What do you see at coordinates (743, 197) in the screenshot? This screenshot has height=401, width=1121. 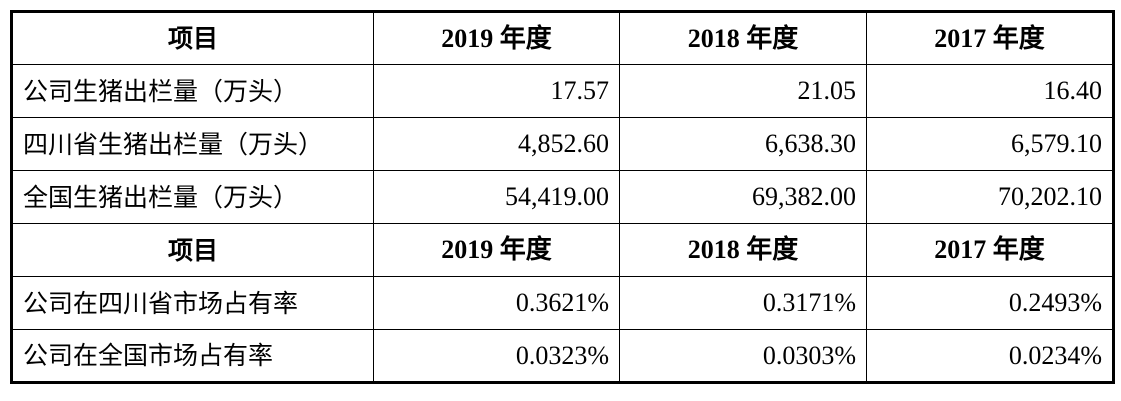 I see `cell-2018: 69,382.00` at bounding box center [743, 197].